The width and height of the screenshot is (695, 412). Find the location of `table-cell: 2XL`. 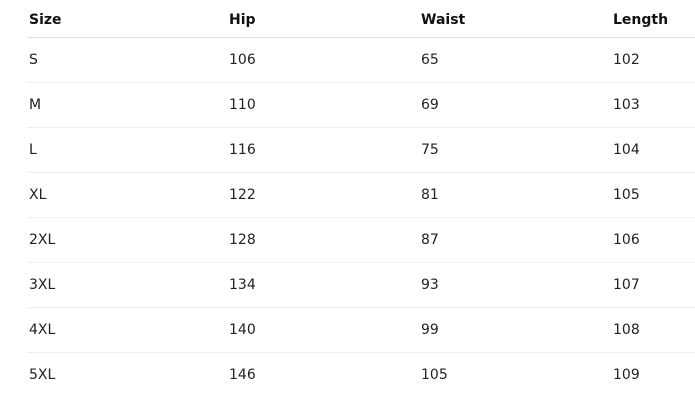

table-cell: 2XL is located at coordinates (42, 240).